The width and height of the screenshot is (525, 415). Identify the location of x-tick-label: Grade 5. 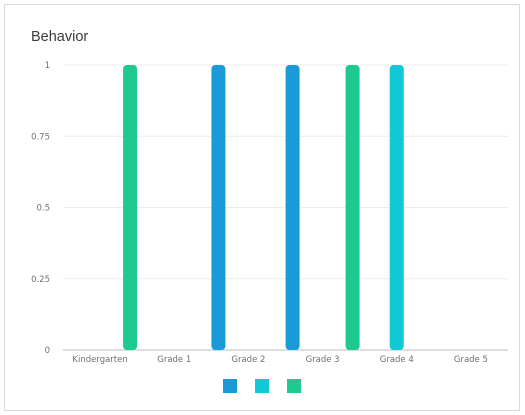
(471, 360).